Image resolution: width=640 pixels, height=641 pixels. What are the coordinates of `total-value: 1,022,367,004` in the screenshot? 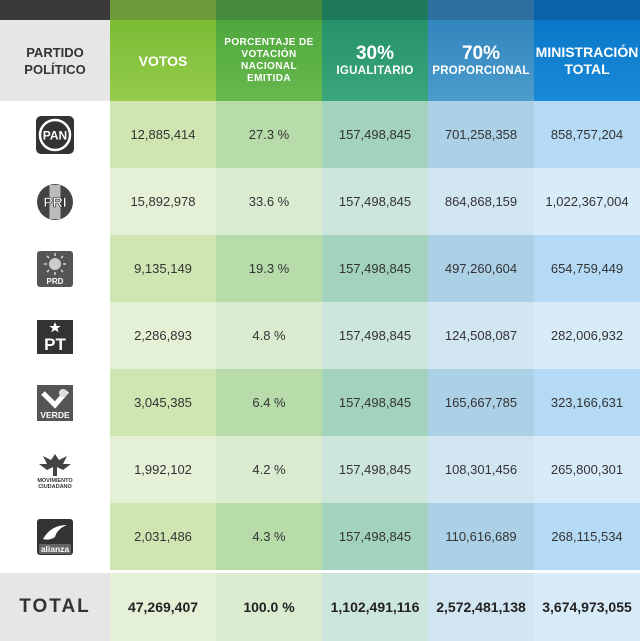 It's located at (587, 201).